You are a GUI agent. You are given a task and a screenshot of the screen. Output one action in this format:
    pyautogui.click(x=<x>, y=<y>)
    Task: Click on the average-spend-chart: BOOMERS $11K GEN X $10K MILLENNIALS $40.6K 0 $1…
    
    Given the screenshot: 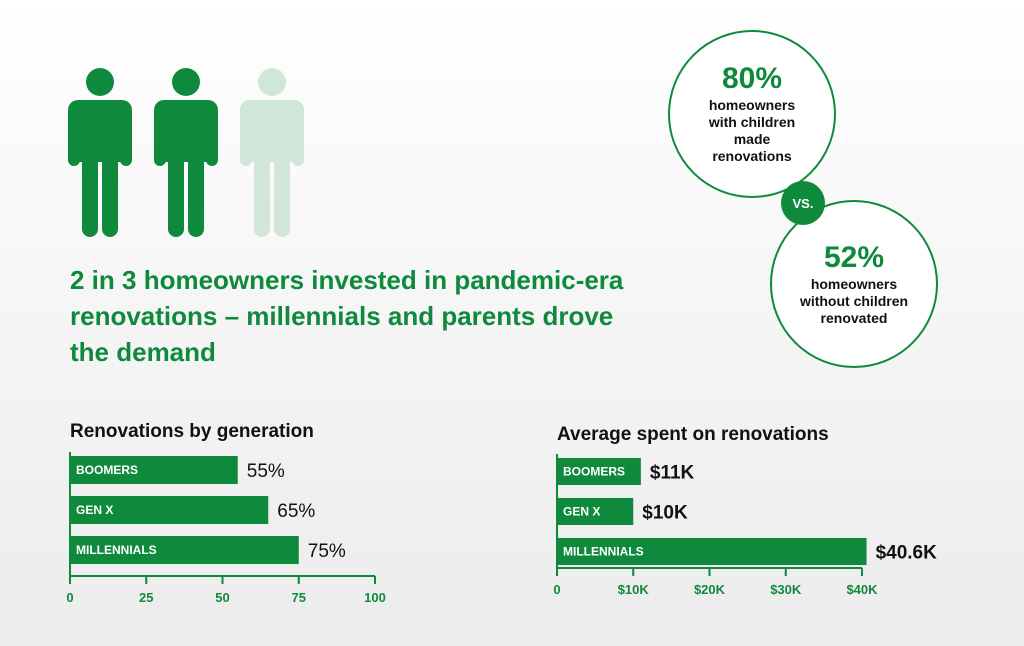 What is the action you would take?
    pyautogui.click(x=745, y=525)
    